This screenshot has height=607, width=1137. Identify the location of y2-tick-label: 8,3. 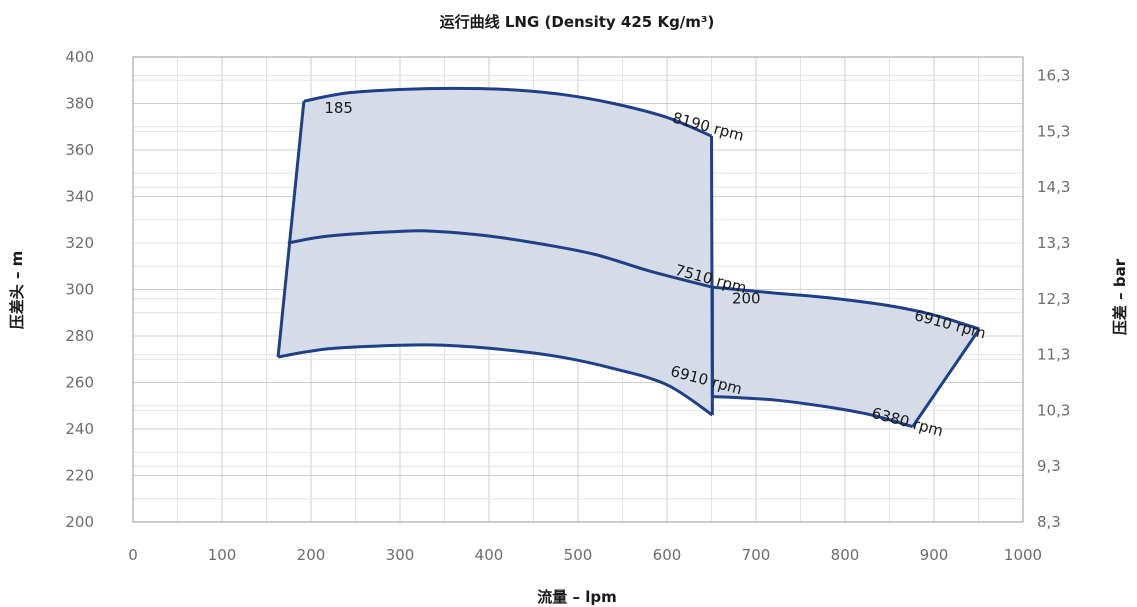
(1049, 522).